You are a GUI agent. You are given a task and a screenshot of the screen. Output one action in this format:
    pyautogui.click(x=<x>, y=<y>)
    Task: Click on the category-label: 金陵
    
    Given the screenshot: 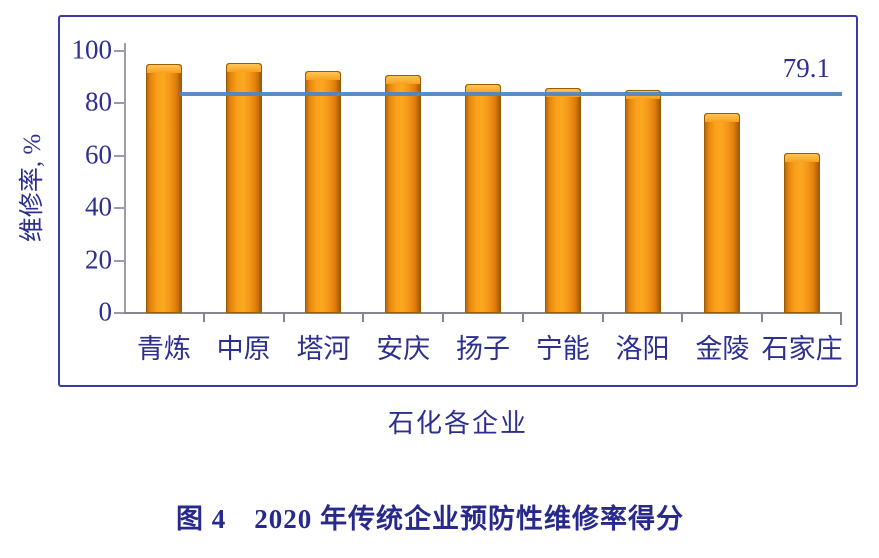 What is the action you would take?
    pyautogui.click(x=722, y=349)
    